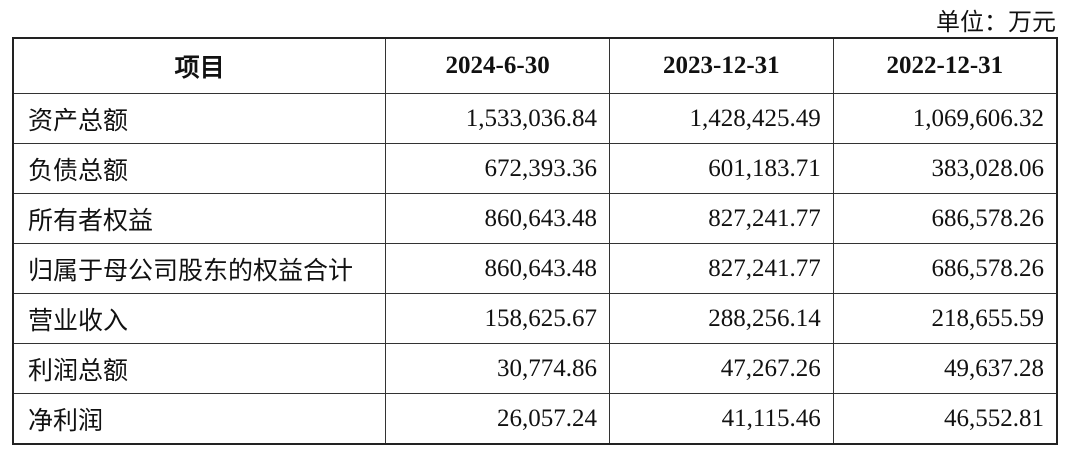 The width and height of the screenshot is (1080, 456). Describe the element at coordinates (199, 168) in the screenshot. I see `row-label: 负债总额` at that location.